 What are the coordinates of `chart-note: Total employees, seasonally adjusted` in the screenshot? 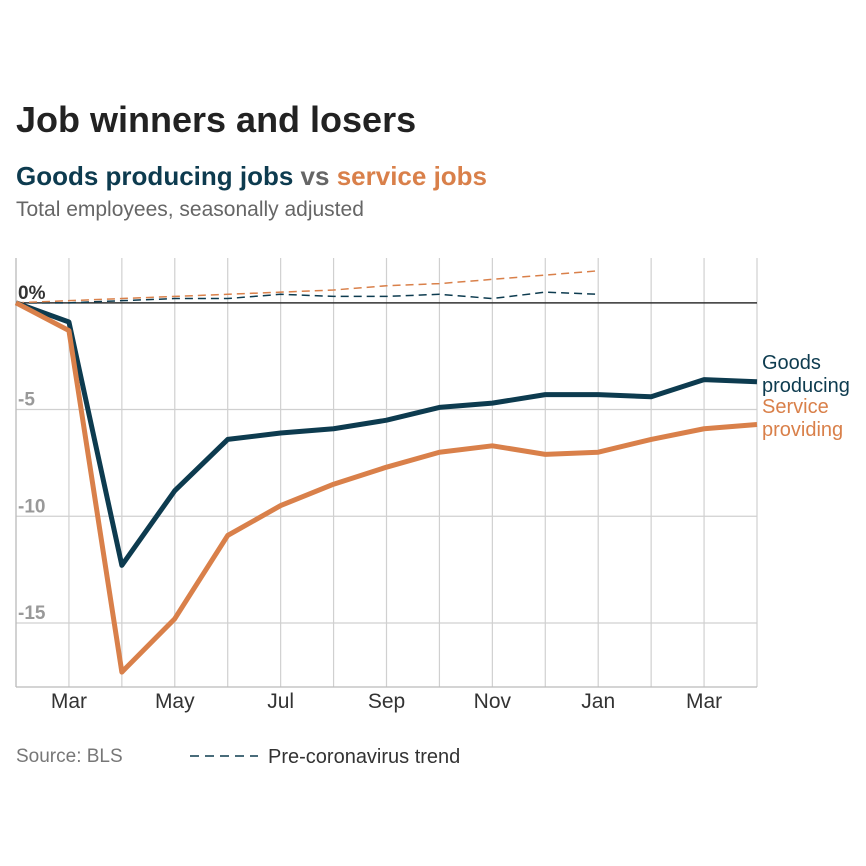 It's located at (190, 209).